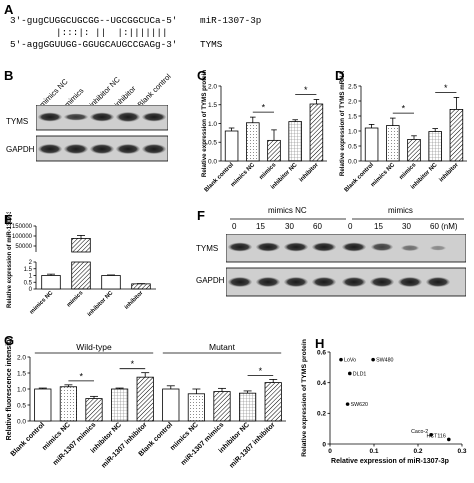 The image size is (474, 483). Describe the element at coordinates (201, 215) in the screenshot. I see `panel-label-f: F` at that location.